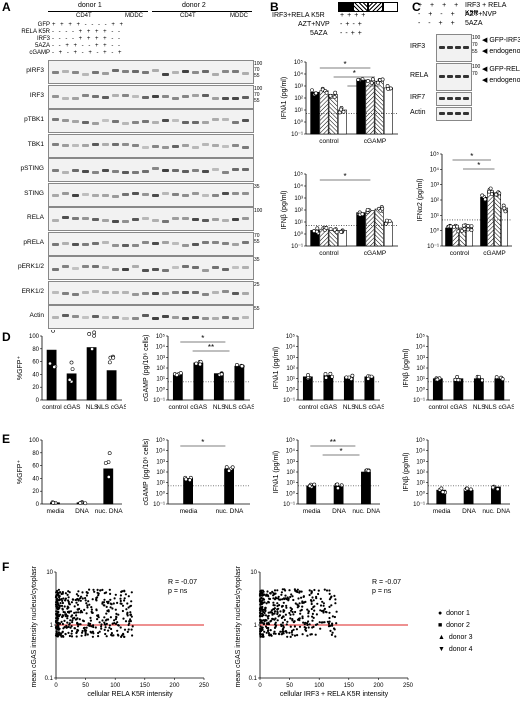 Image resolution: width=520 pixels, height=705 pixels. Describe the element at coordinates (438, 14) in the screenshot. I see `condition-signs-c: - + - +` at that location.